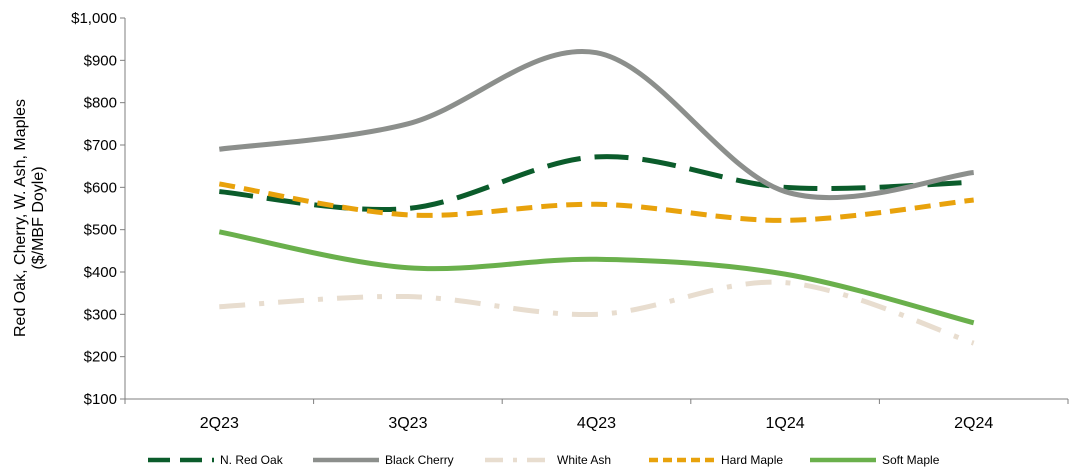  I want to click on series-line-n-red-oak, so click(596, 183).